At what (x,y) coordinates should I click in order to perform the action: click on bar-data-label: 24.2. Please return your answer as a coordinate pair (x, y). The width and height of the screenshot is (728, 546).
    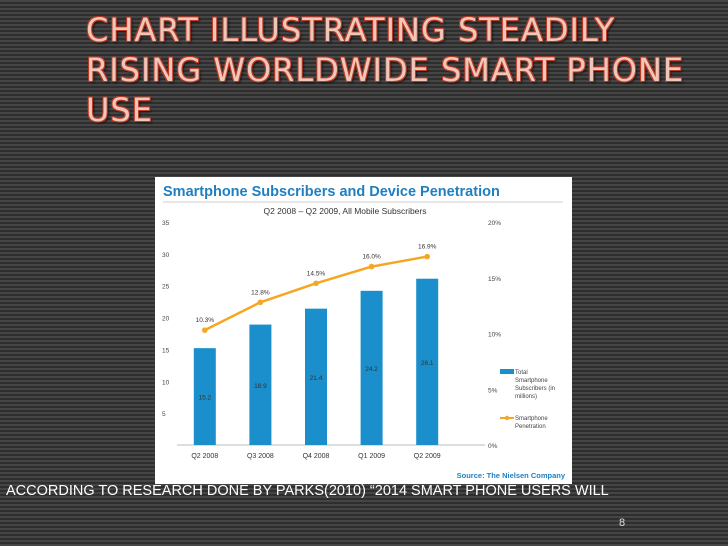
    Looking at the image, I should click on (371, 369).